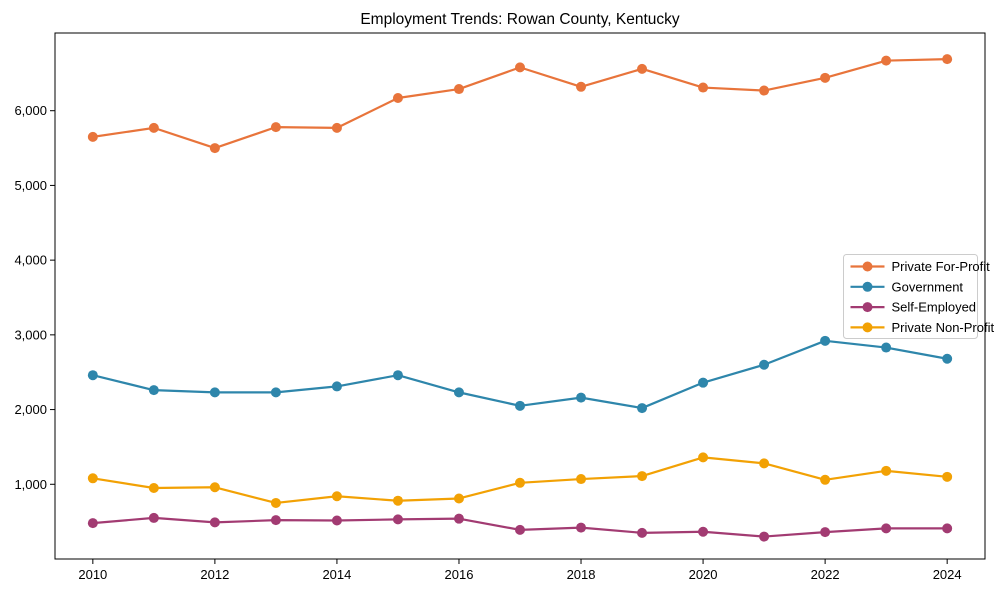 Image resolution: width=1000 pixels, height=600 pixels. What do you see at coordinates (581, 86) in the screenshot?
I see `marker-private-for-profit-2018` at bounding box center [581, 86].